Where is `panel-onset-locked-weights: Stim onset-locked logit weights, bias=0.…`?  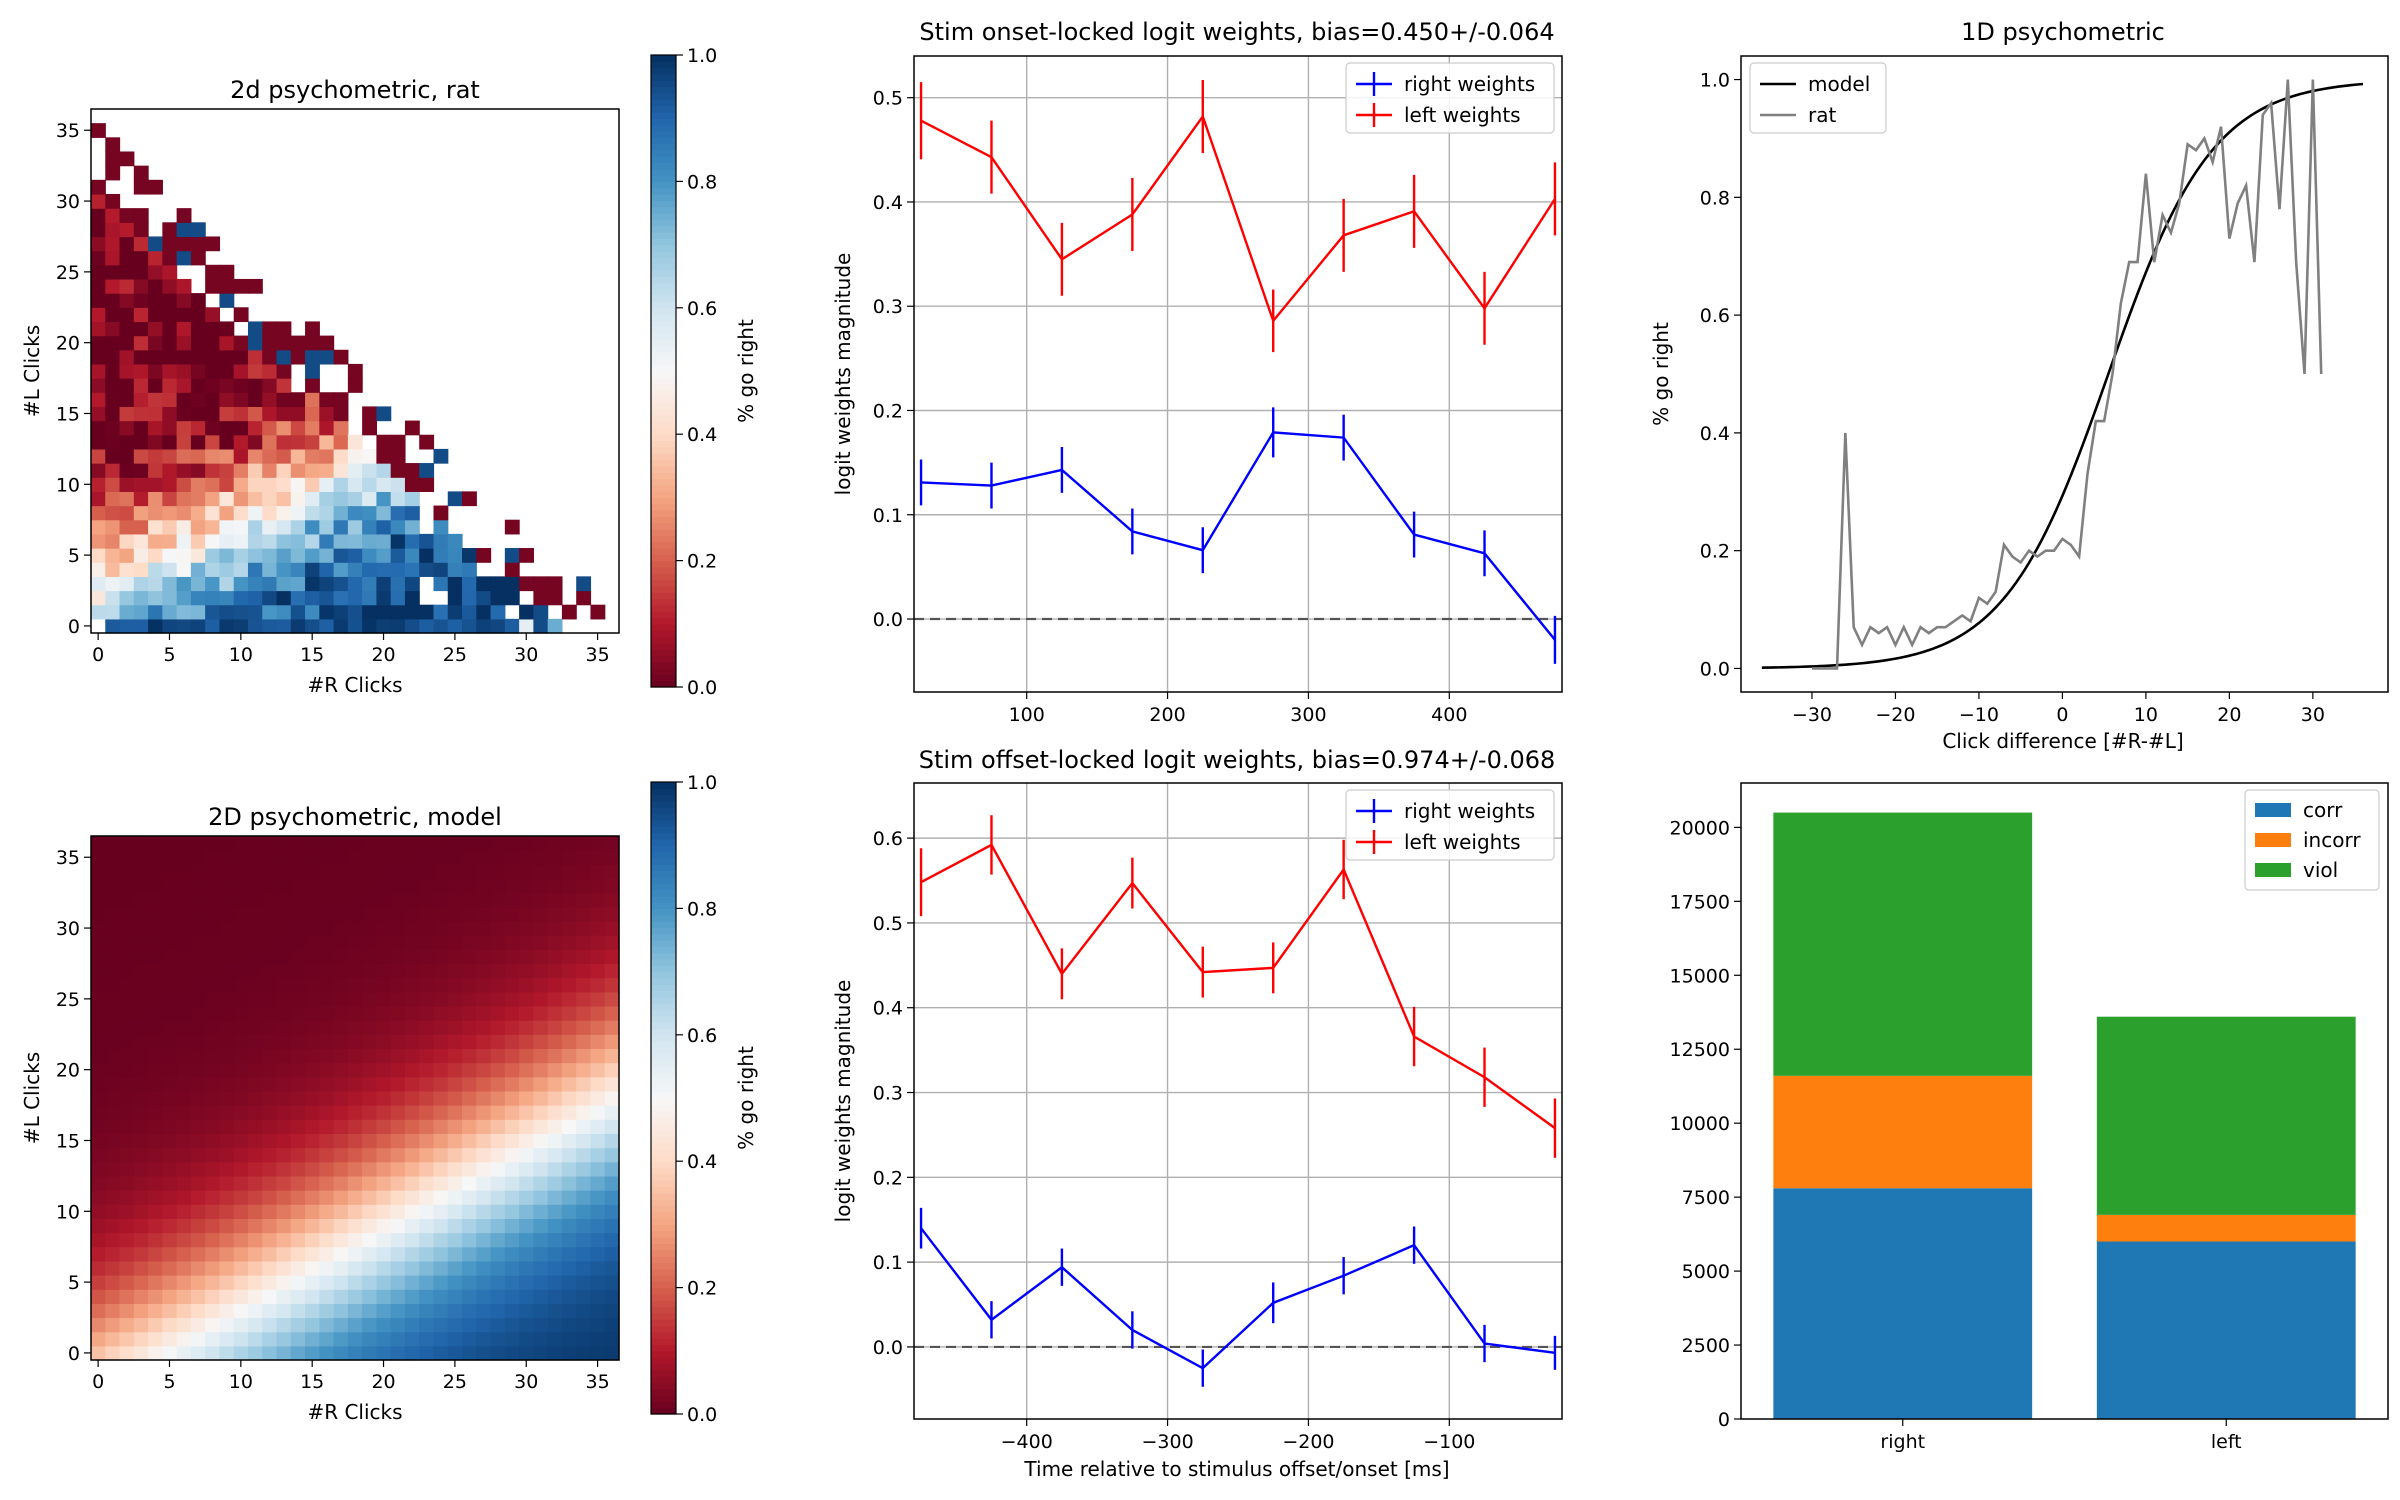
panel-onset-locked-weights: Stim onset-locked logit weights, bias=0.… is located at coordinates (1197, 372).